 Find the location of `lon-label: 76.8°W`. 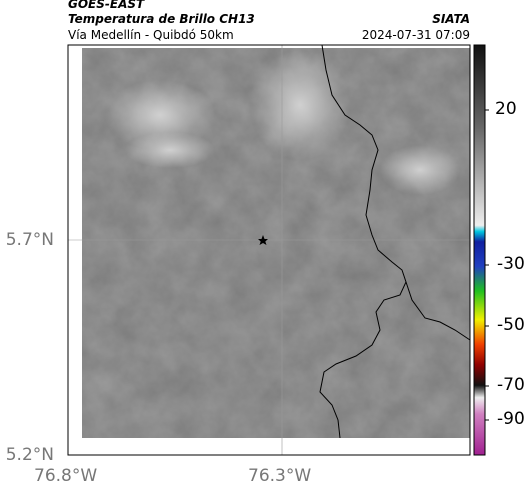

lon-label: 76.8°W is located at coordinates (66, 476).